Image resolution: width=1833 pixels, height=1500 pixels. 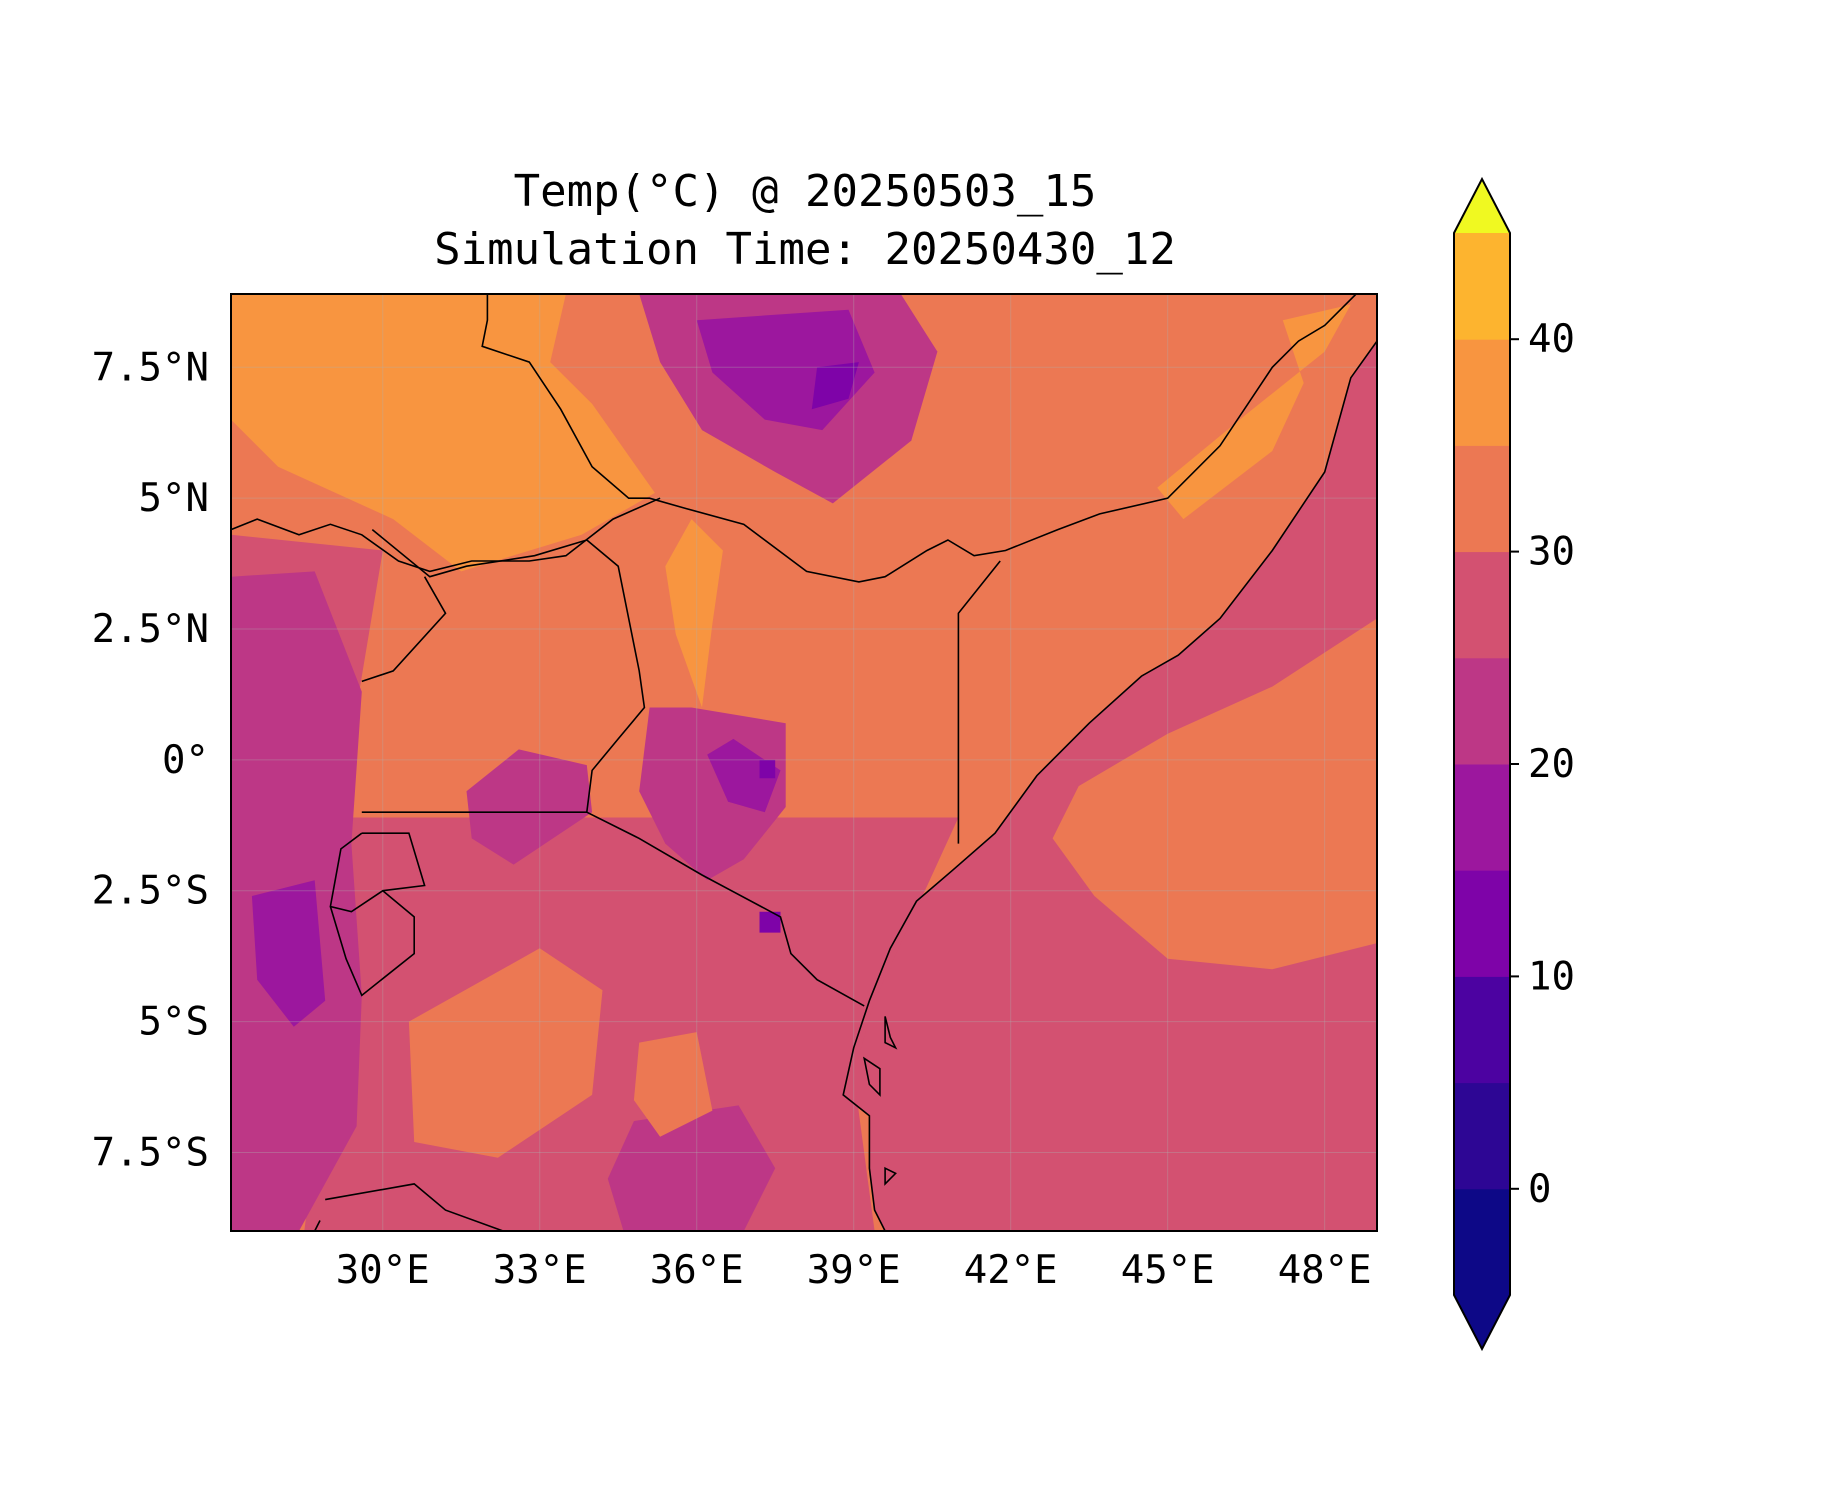 What do you see at coordinates (694, 613) in the screenshot?
I see `field-region-kenya-north-hot` at bounding box center [694, 613].